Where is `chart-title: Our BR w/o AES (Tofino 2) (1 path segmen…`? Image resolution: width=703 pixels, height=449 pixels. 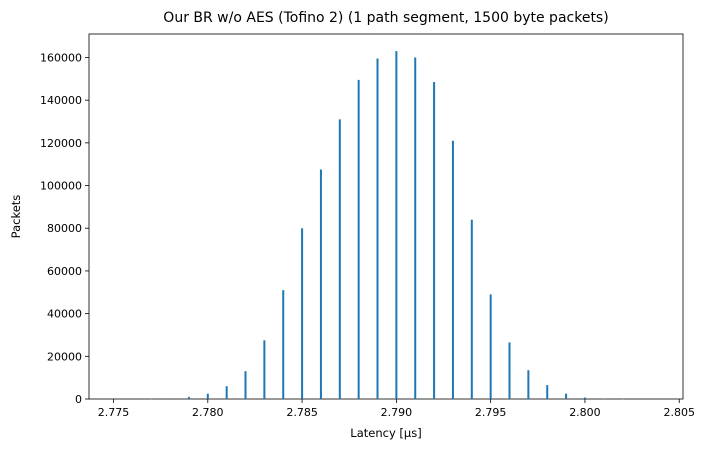
chart-title: Our BR w/o AES (Tofino 2) (1 path segmen… is located at coordinates (385, 18).